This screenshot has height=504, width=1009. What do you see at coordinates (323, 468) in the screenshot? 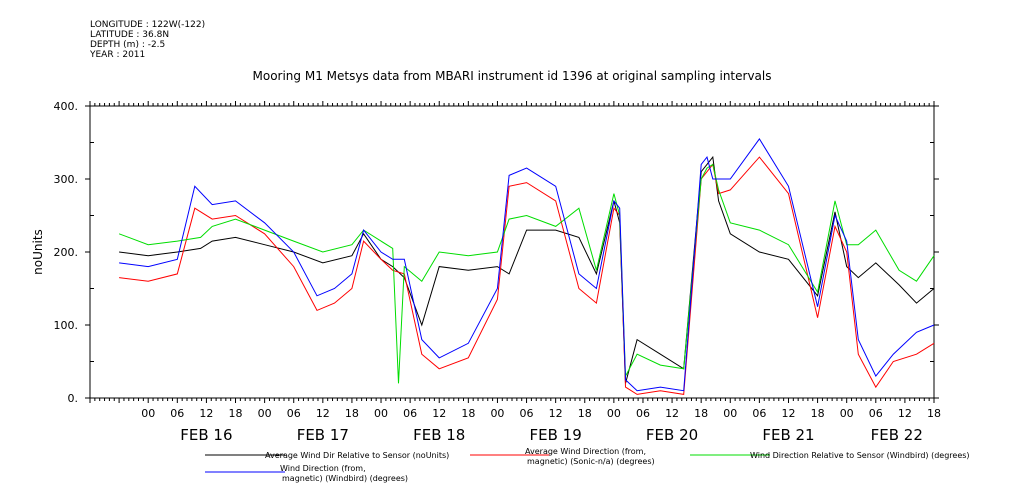
I see `legend-label: Wind Direction (from,` at bounding box center [323, 468].